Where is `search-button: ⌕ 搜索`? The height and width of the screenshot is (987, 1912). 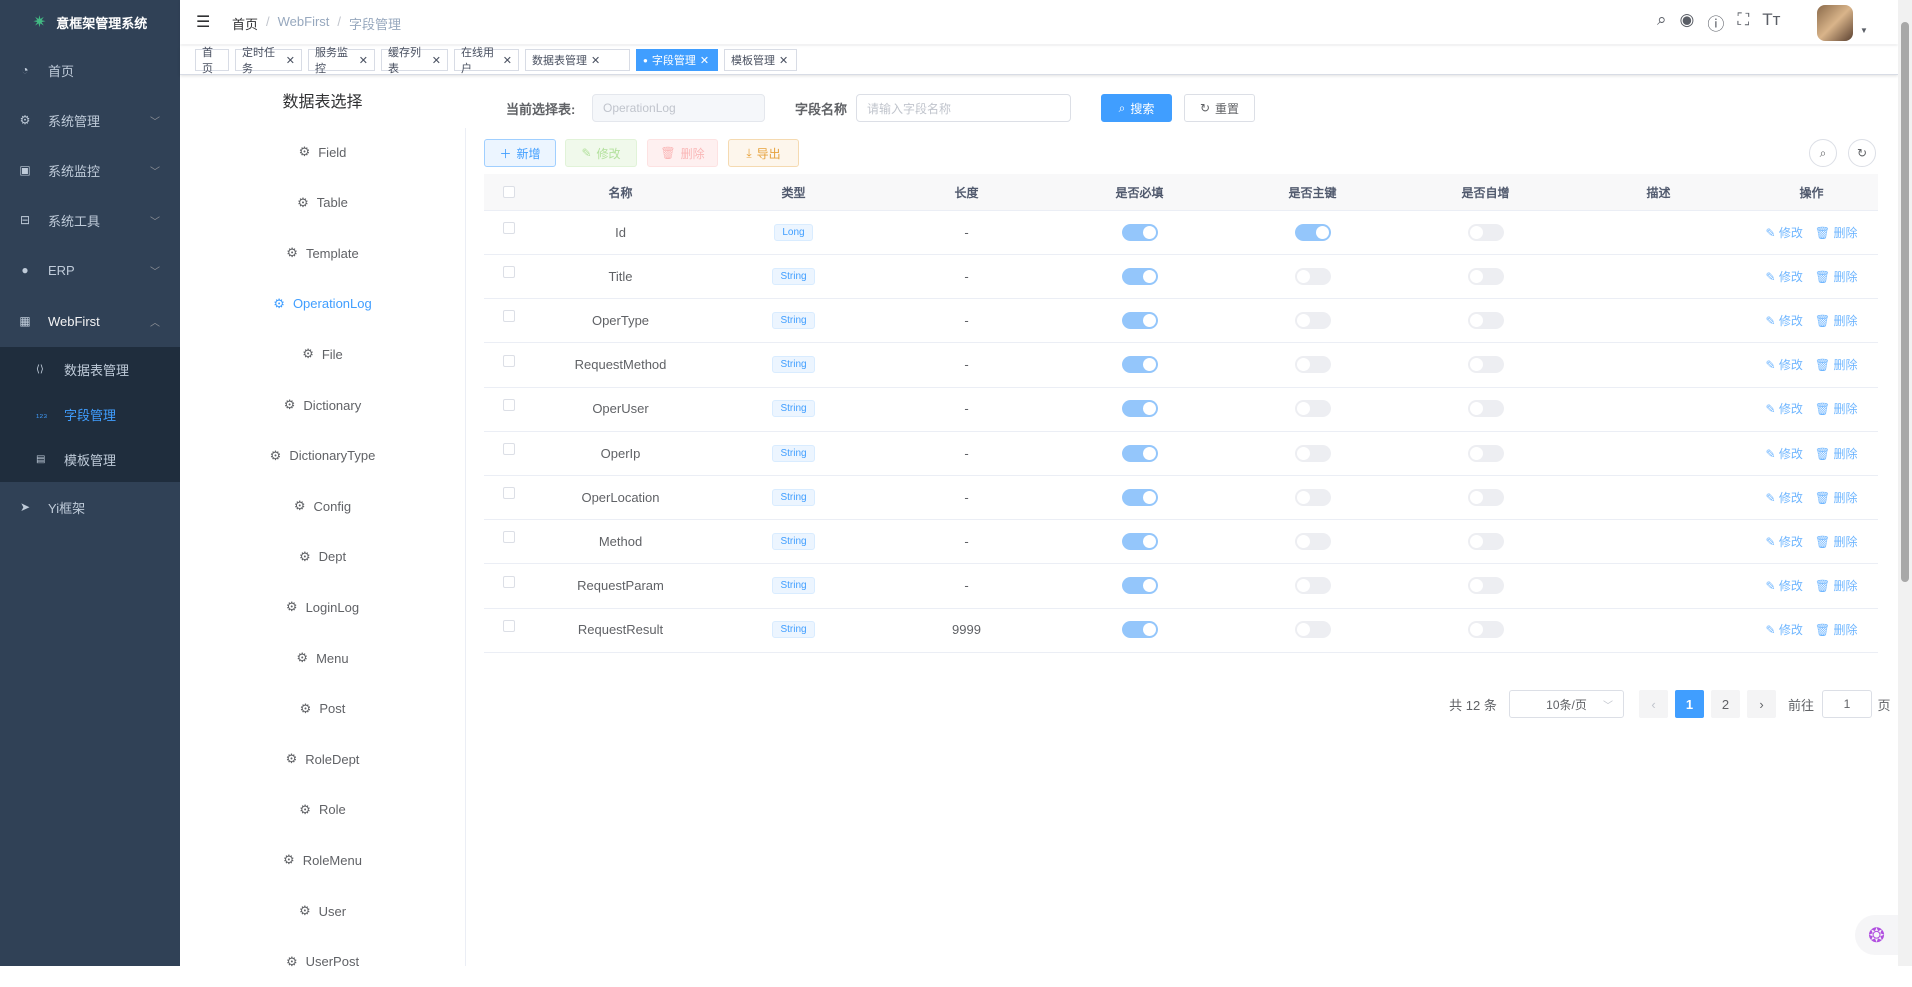 search-button: ⌕ 搜索 is located at coordinates (1136, 108).